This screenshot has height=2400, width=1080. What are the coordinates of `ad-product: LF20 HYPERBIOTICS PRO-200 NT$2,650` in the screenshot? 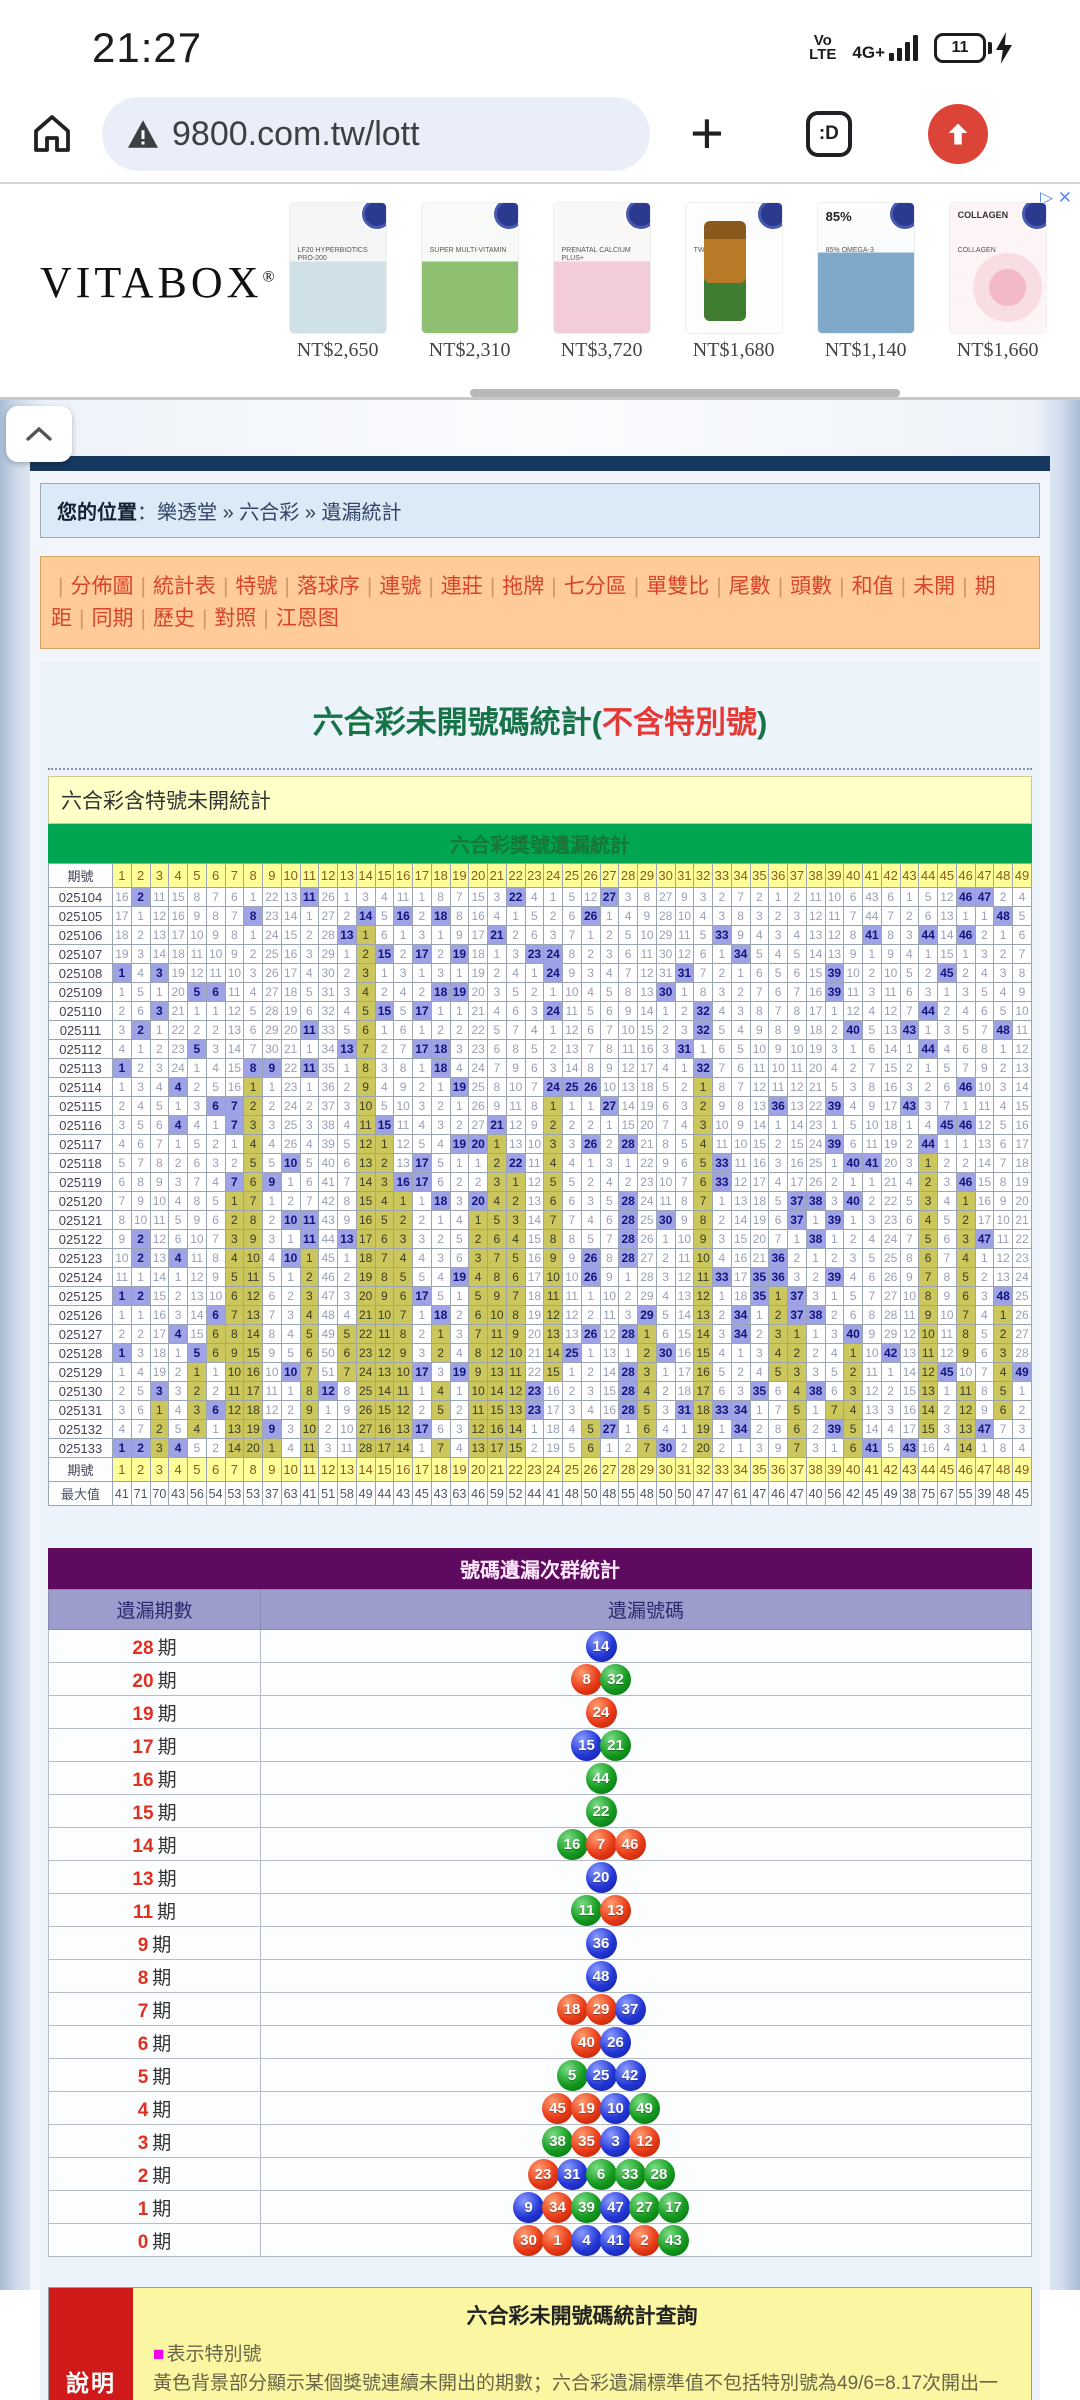 It's located at (338, 282).